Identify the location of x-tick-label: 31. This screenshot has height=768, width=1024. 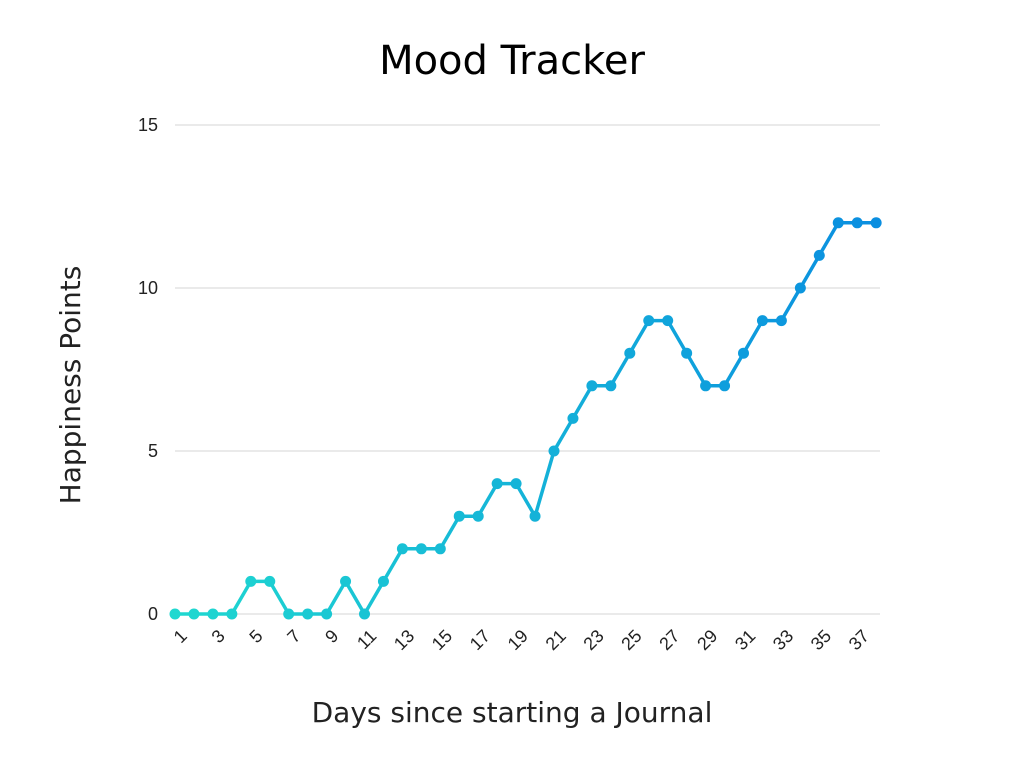
(745, 640).